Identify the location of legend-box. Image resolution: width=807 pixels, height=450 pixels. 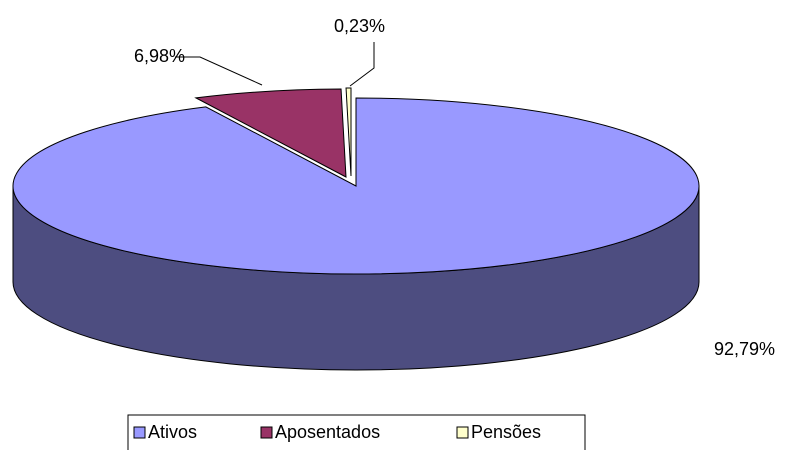
(356, 432).